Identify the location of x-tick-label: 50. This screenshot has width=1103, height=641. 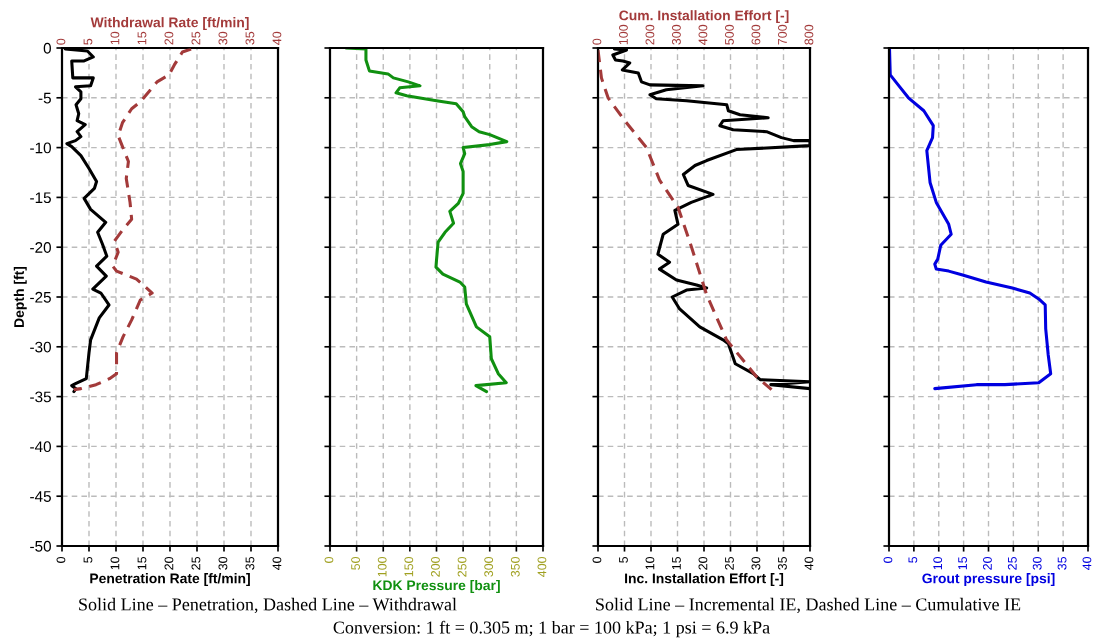
(355, 563).